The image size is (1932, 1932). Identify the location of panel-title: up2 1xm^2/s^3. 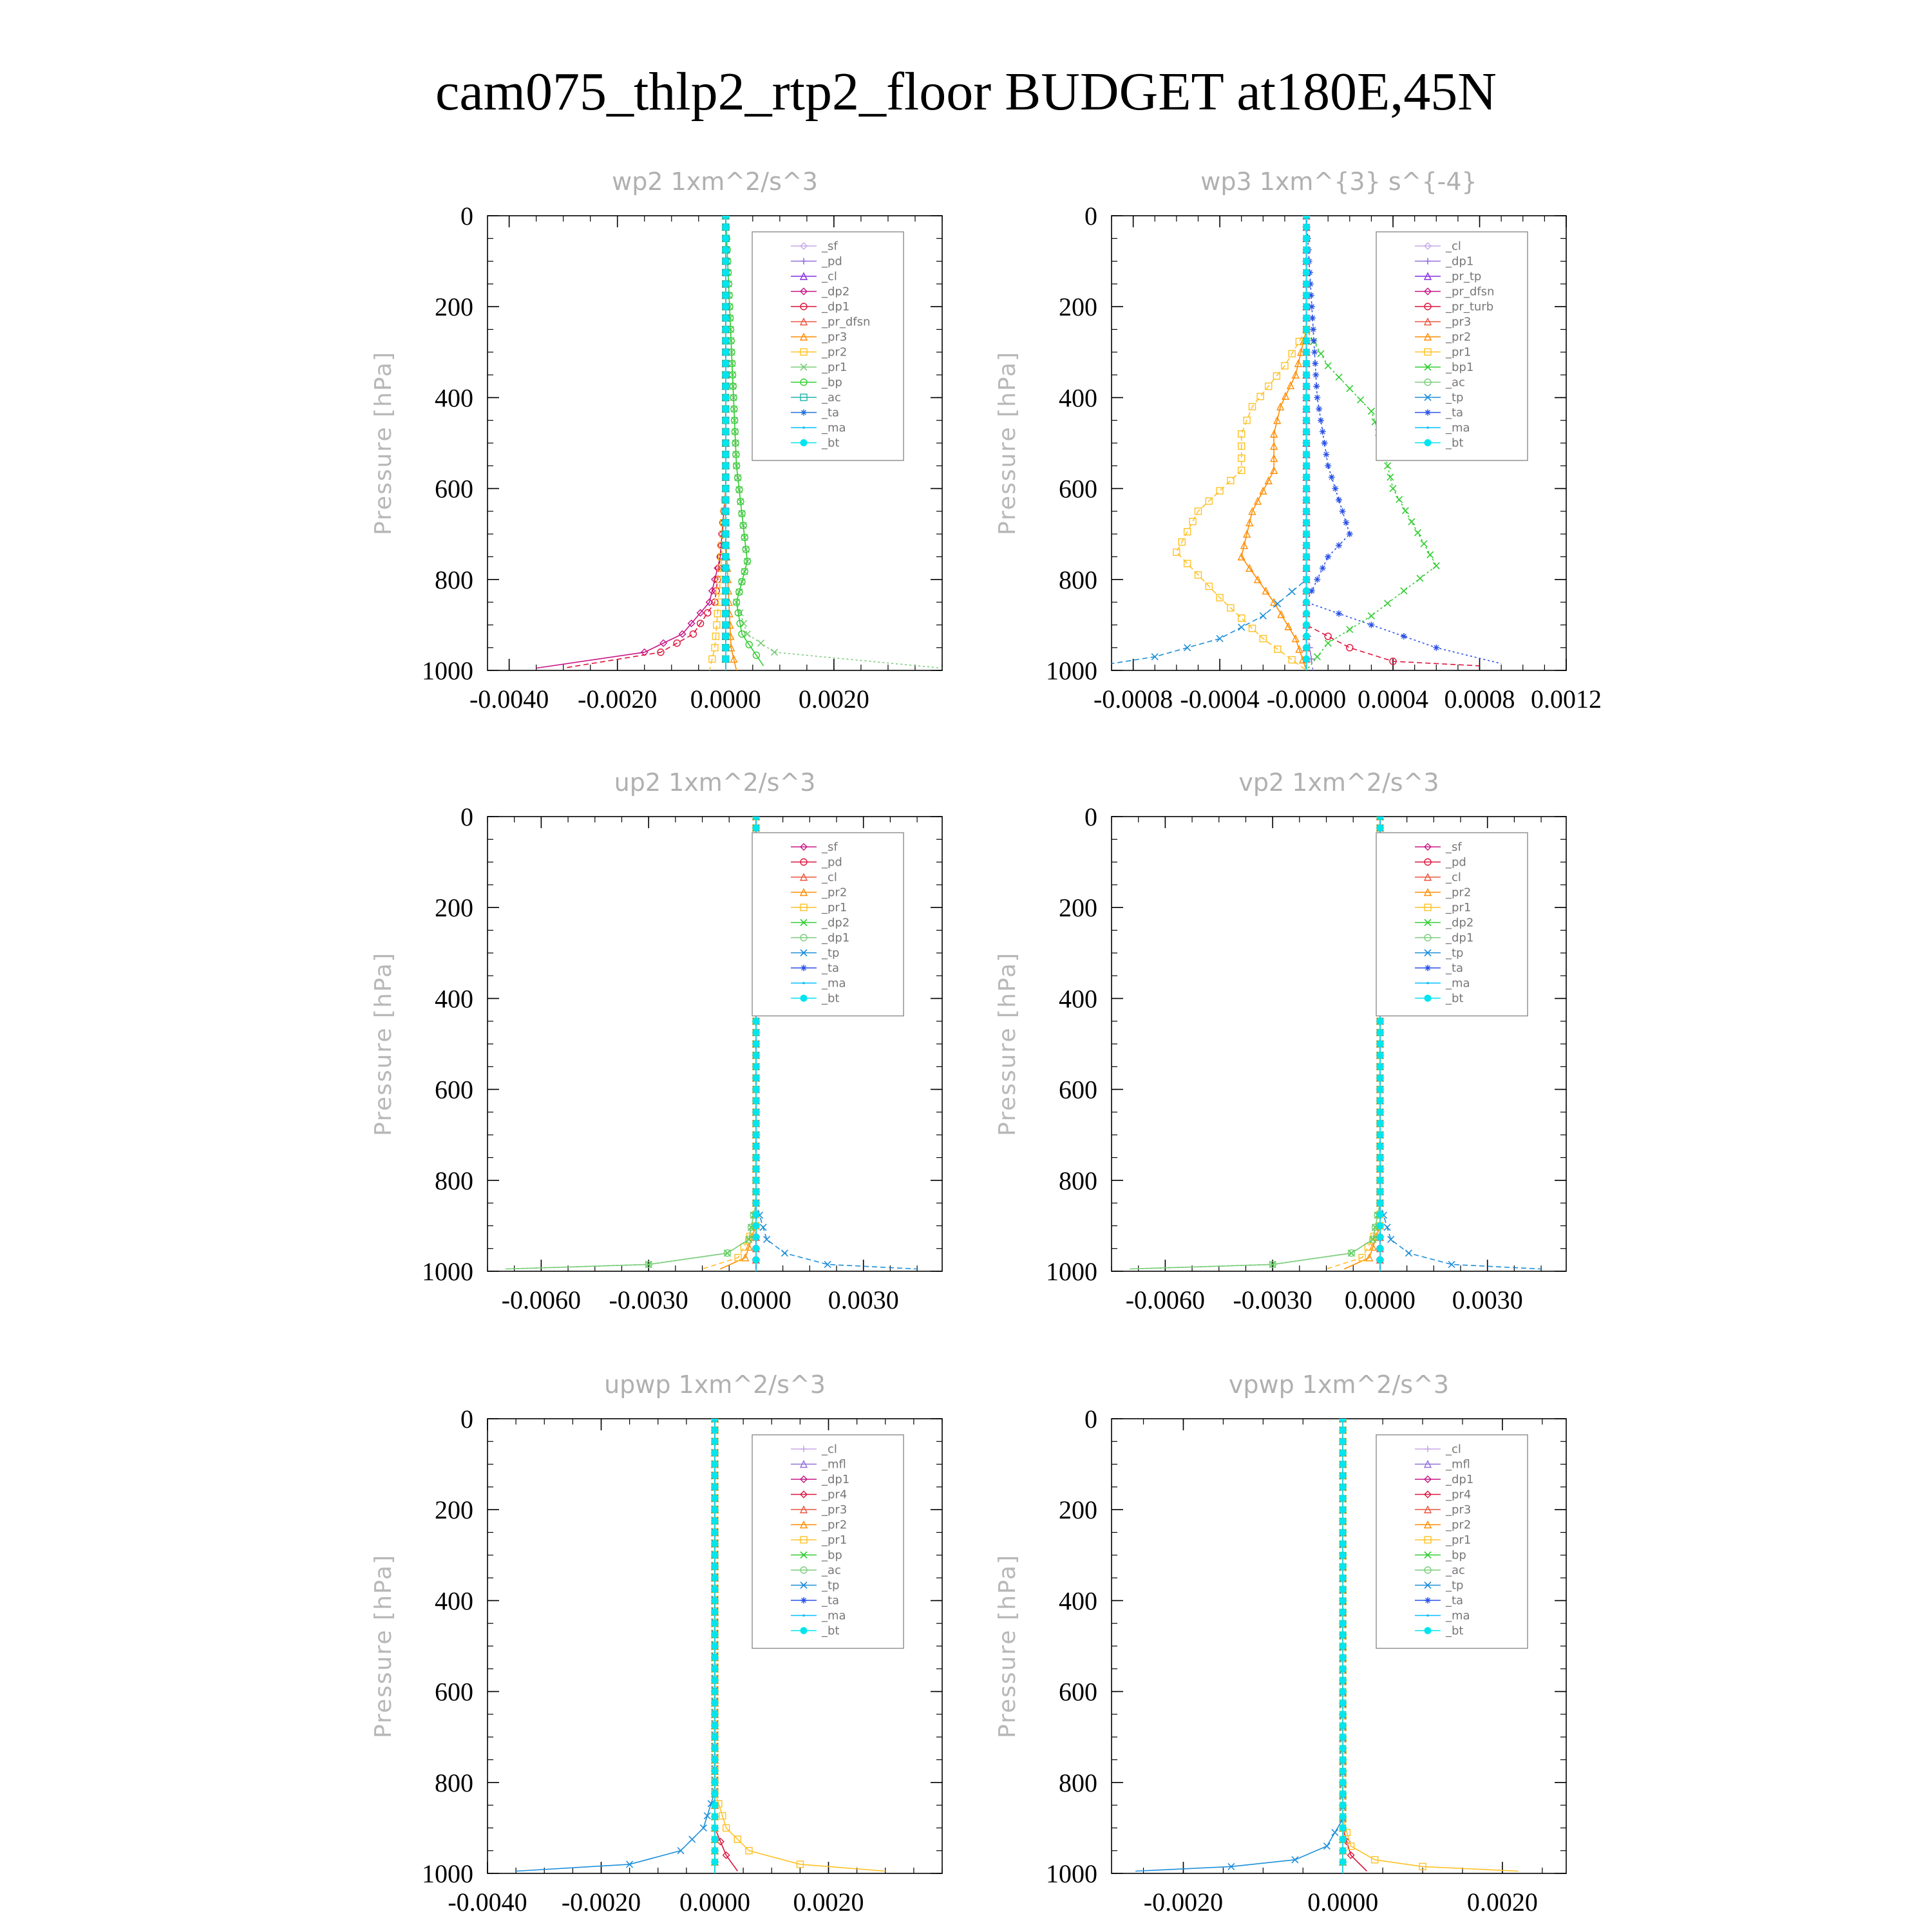
(715, 782).